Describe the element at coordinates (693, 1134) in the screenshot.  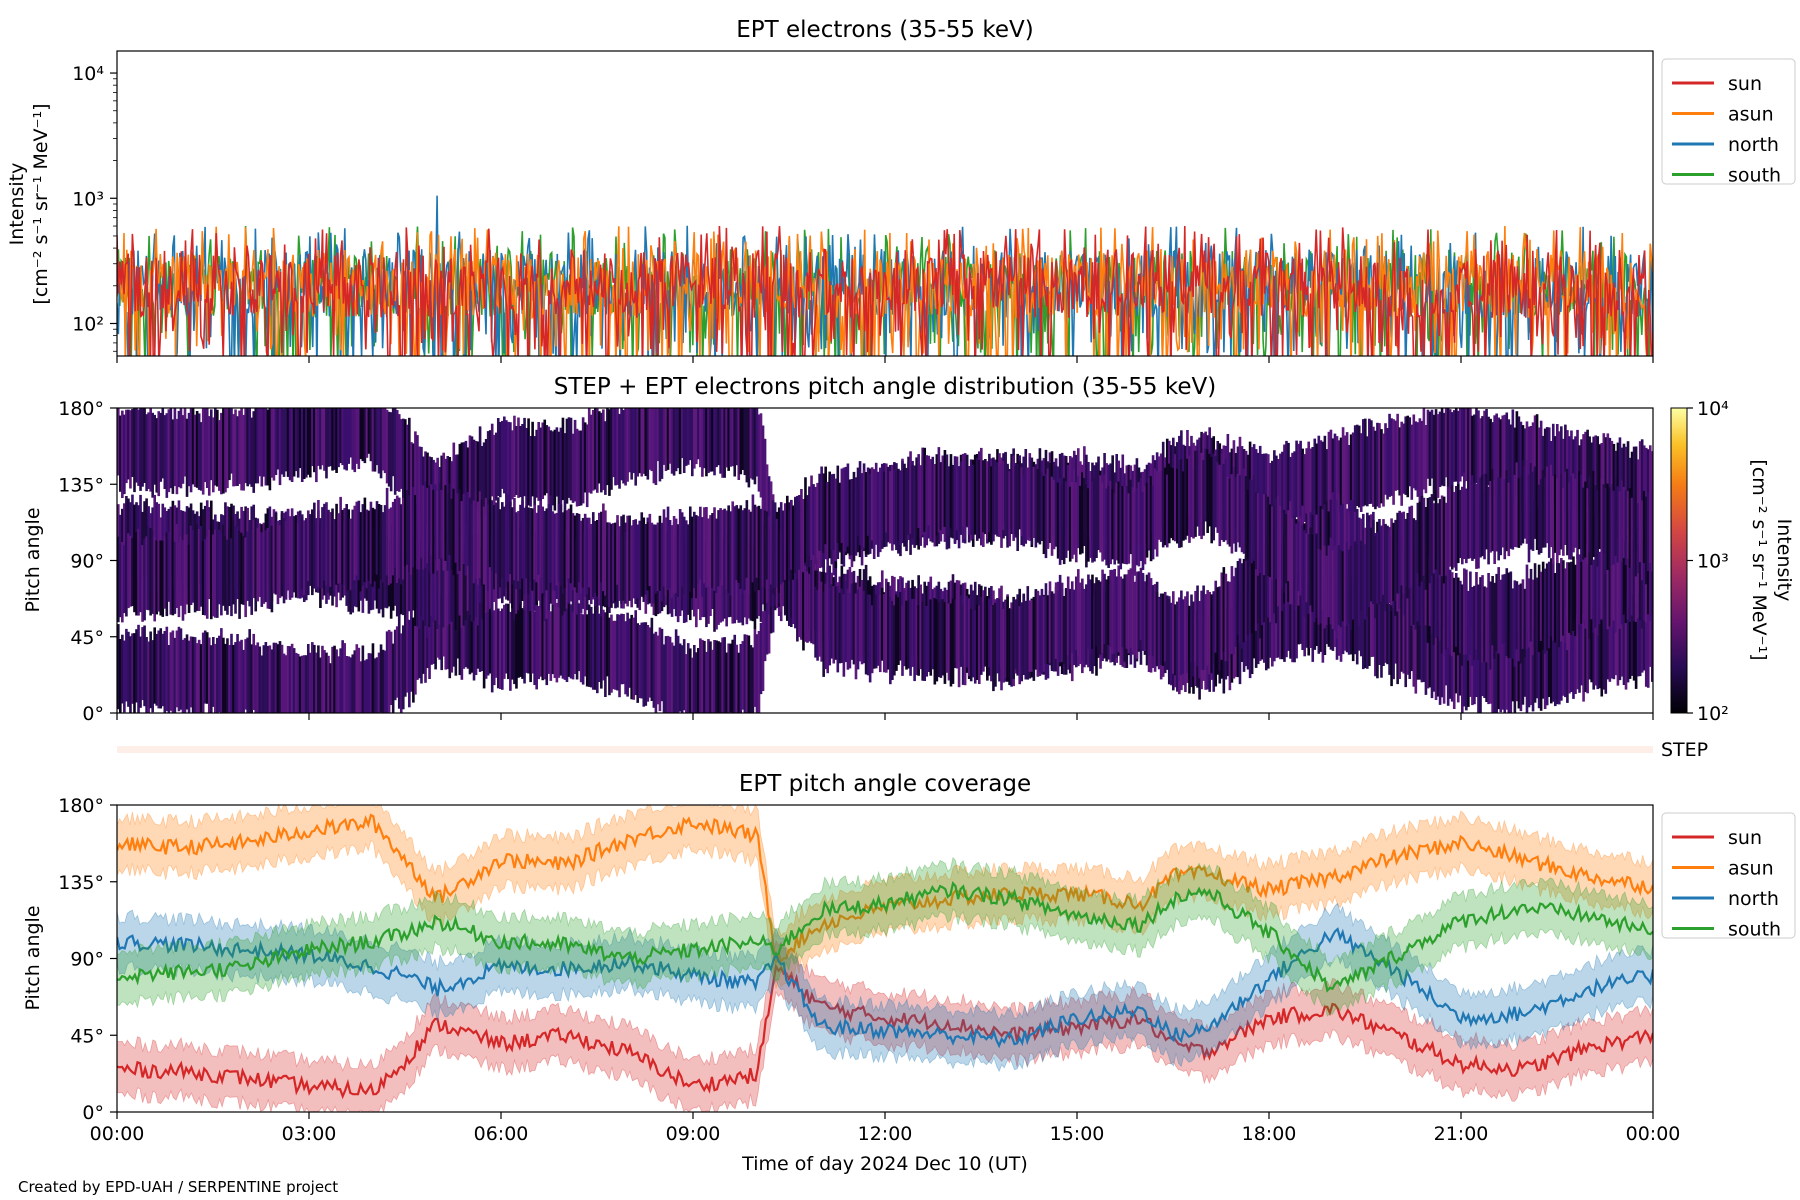
I see `xtick-label: 09:00` at that location.